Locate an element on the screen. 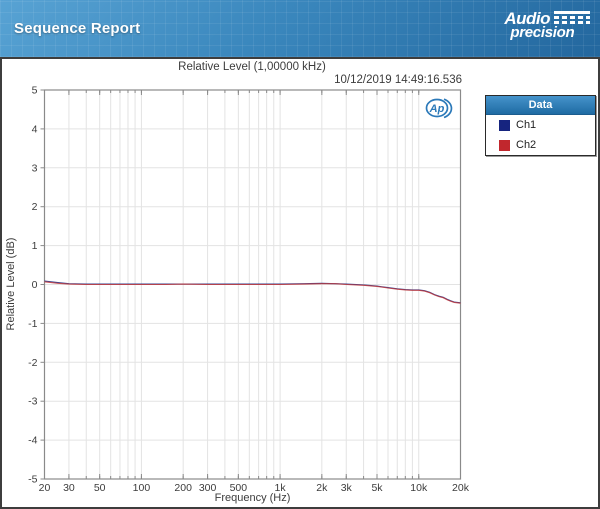  svg-text: 1 is located at coordinates (35, 246).